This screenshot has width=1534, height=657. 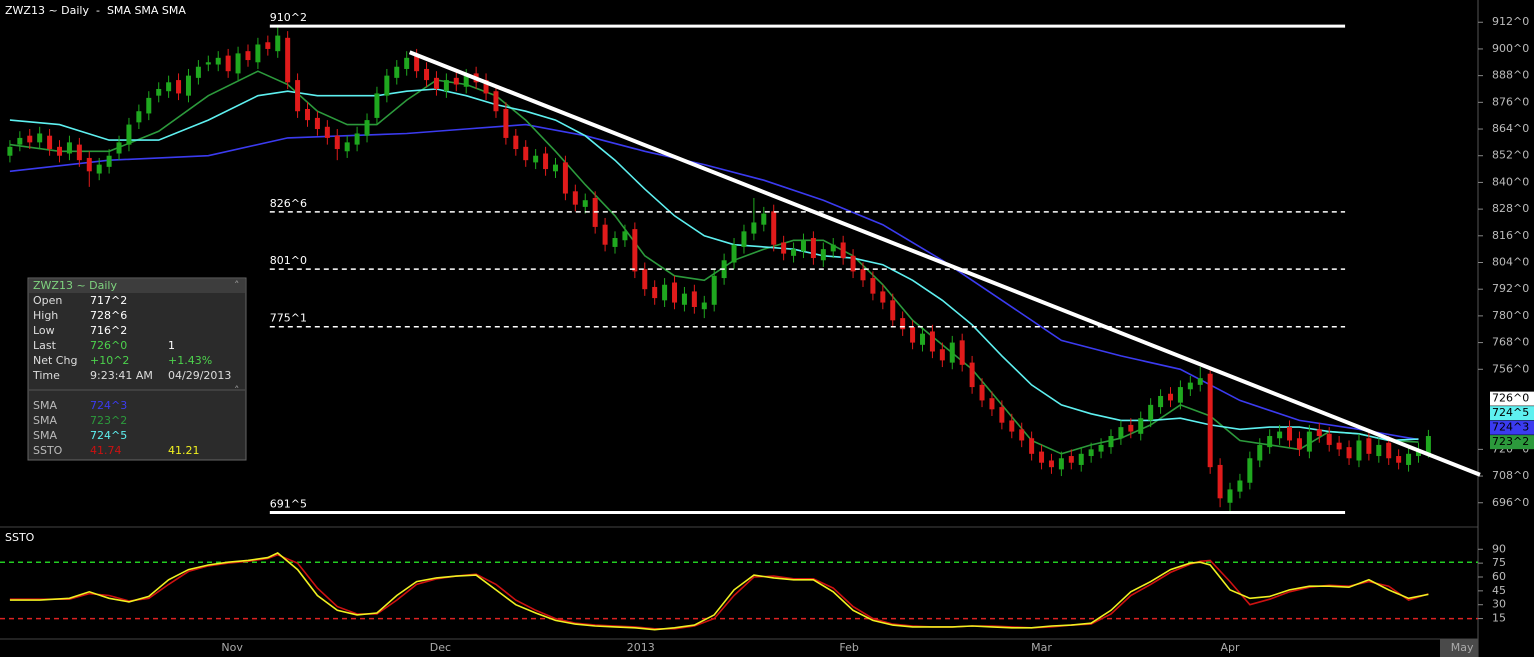 I want to click on y-tick-label: 828^0, so click(x=1510, y=208).